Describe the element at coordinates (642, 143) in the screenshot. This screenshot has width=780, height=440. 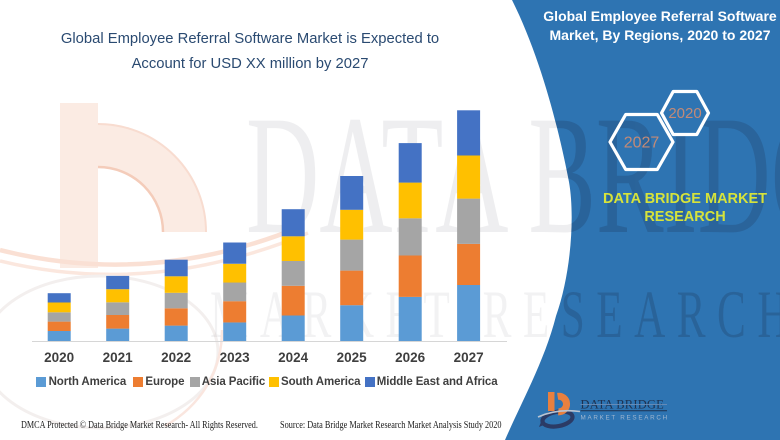
I see `svg-text: 2027` at that location.